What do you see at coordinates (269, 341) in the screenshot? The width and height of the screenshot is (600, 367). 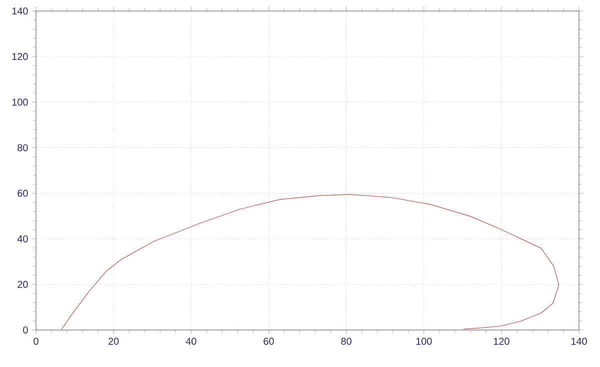 I see `x-tick-label: 60` at bounding box center [269, 341].